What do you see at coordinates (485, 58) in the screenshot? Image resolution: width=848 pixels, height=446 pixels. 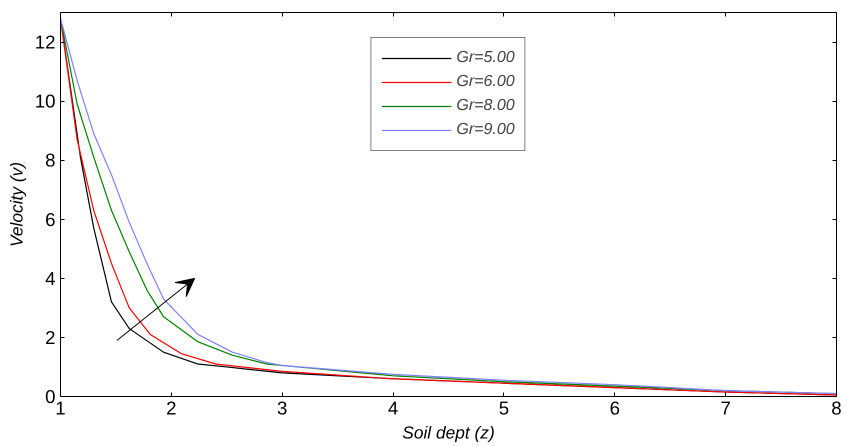 I see `legend-label: Gr=5.00` at bounding box center [485, 58].